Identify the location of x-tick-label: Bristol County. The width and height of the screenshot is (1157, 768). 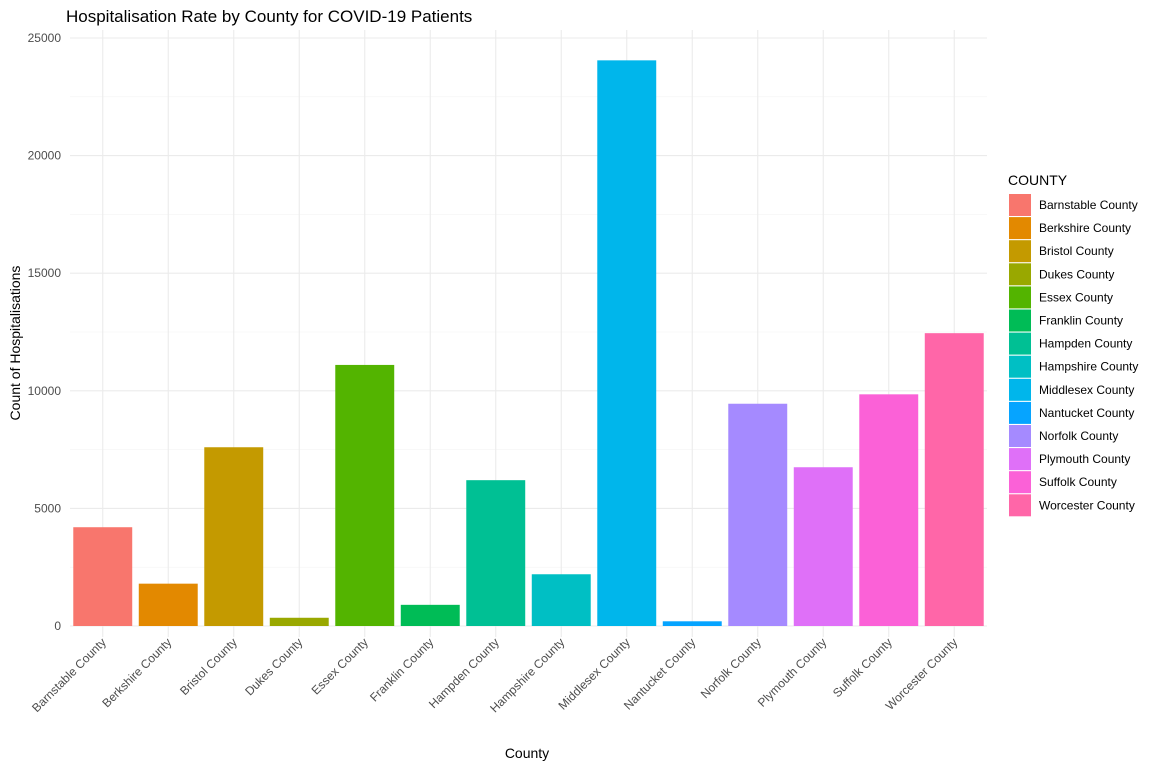
(208, 666).